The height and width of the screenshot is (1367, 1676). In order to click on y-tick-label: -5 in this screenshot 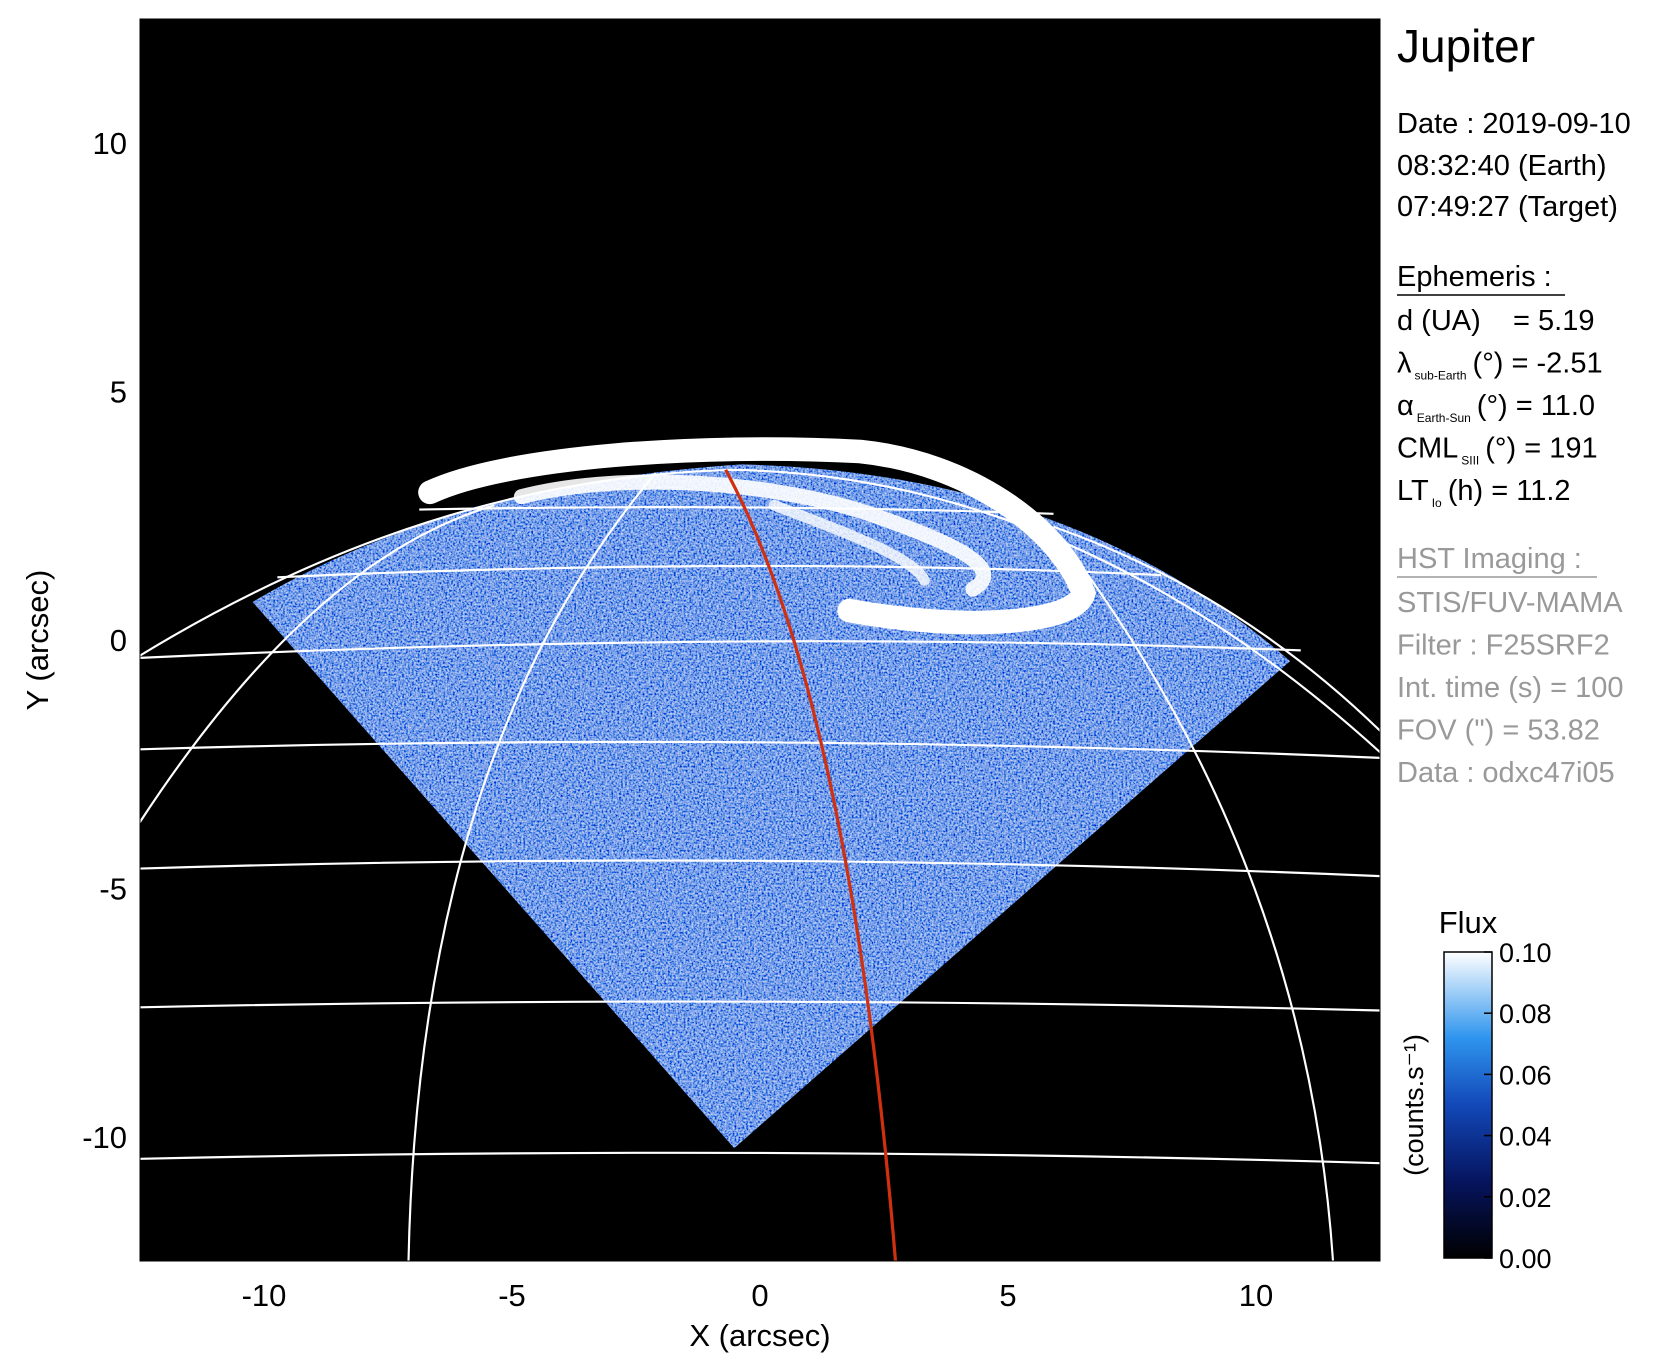, I will do `click(113, 888)`.